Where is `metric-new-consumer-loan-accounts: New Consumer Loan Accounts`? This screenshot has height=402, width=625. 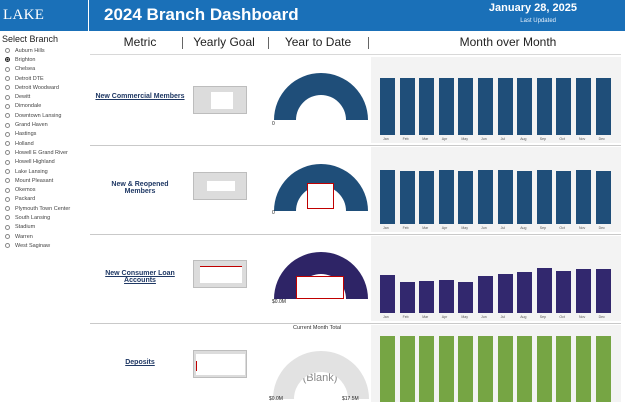
metric-new-consumer-loan-accounts: New Consumer Loan Accounts is located at coordinates (140, 277).